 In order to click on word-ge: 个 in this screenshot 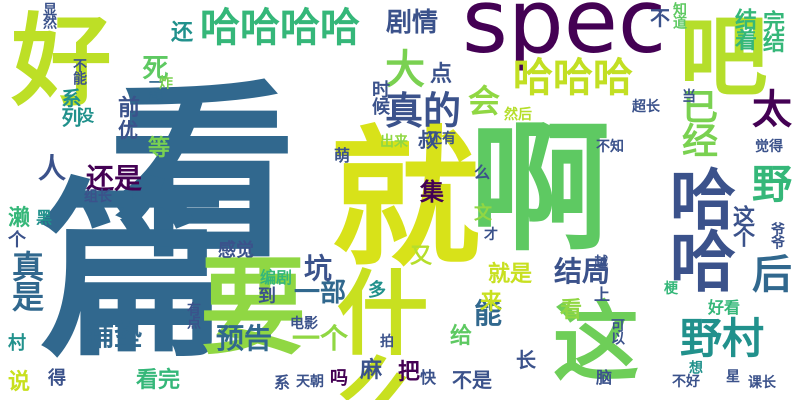, I will do `click(17, 240)`.